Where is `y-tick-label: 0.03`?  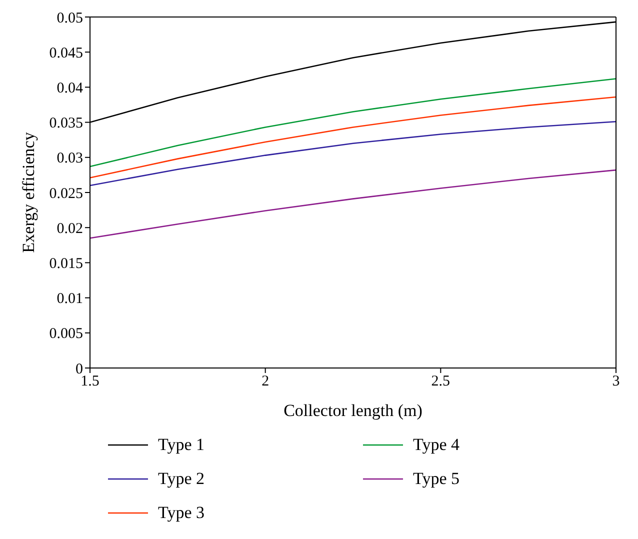 y-tick-label: 0.03 is located at coordinates (69, 158).